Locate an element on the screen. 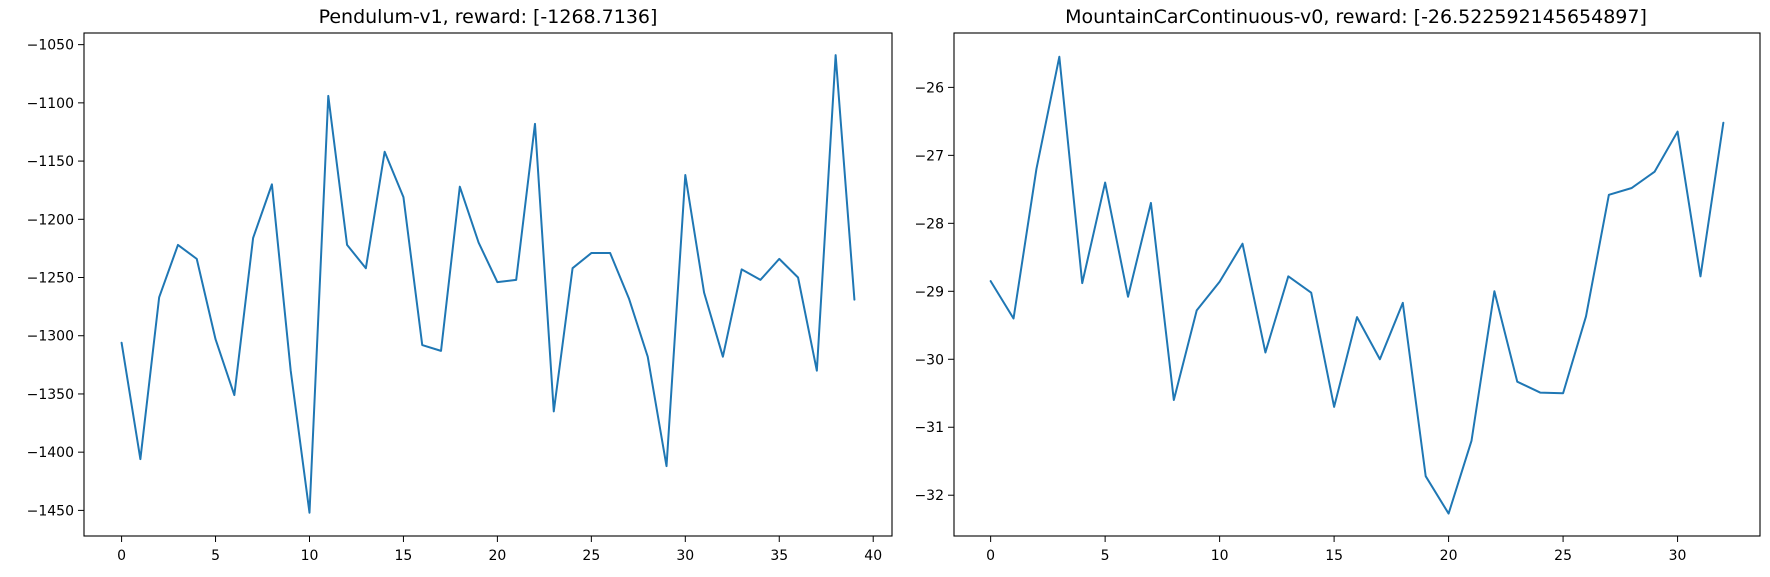 This screenshot has height=577, width=1770. y-tick-label: −30 is located at coordinates (929, 360).